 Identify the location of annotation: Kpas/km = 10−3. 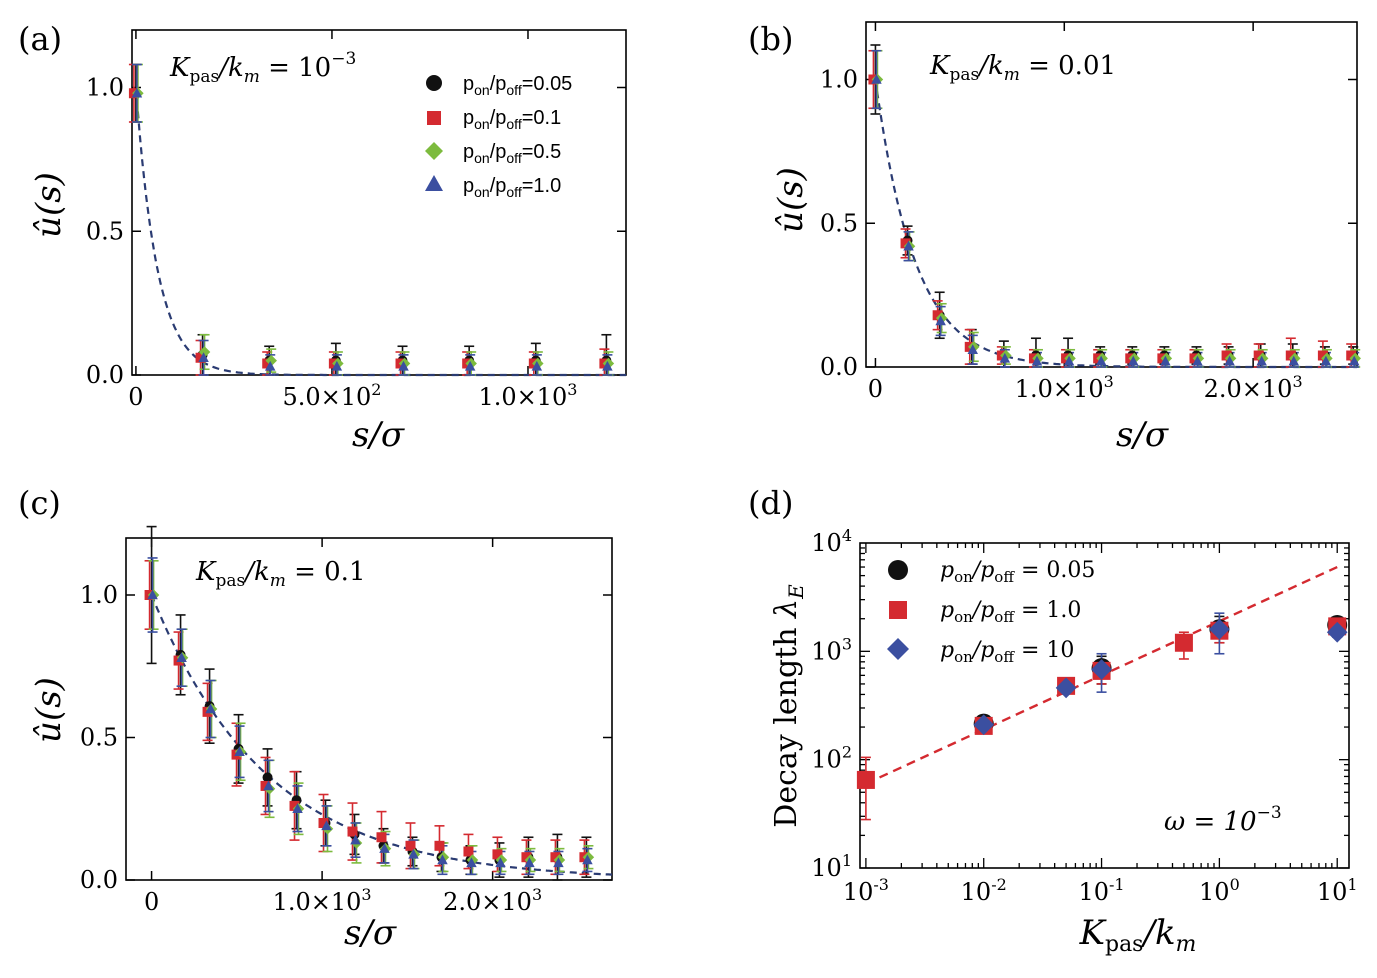
(262, 68).